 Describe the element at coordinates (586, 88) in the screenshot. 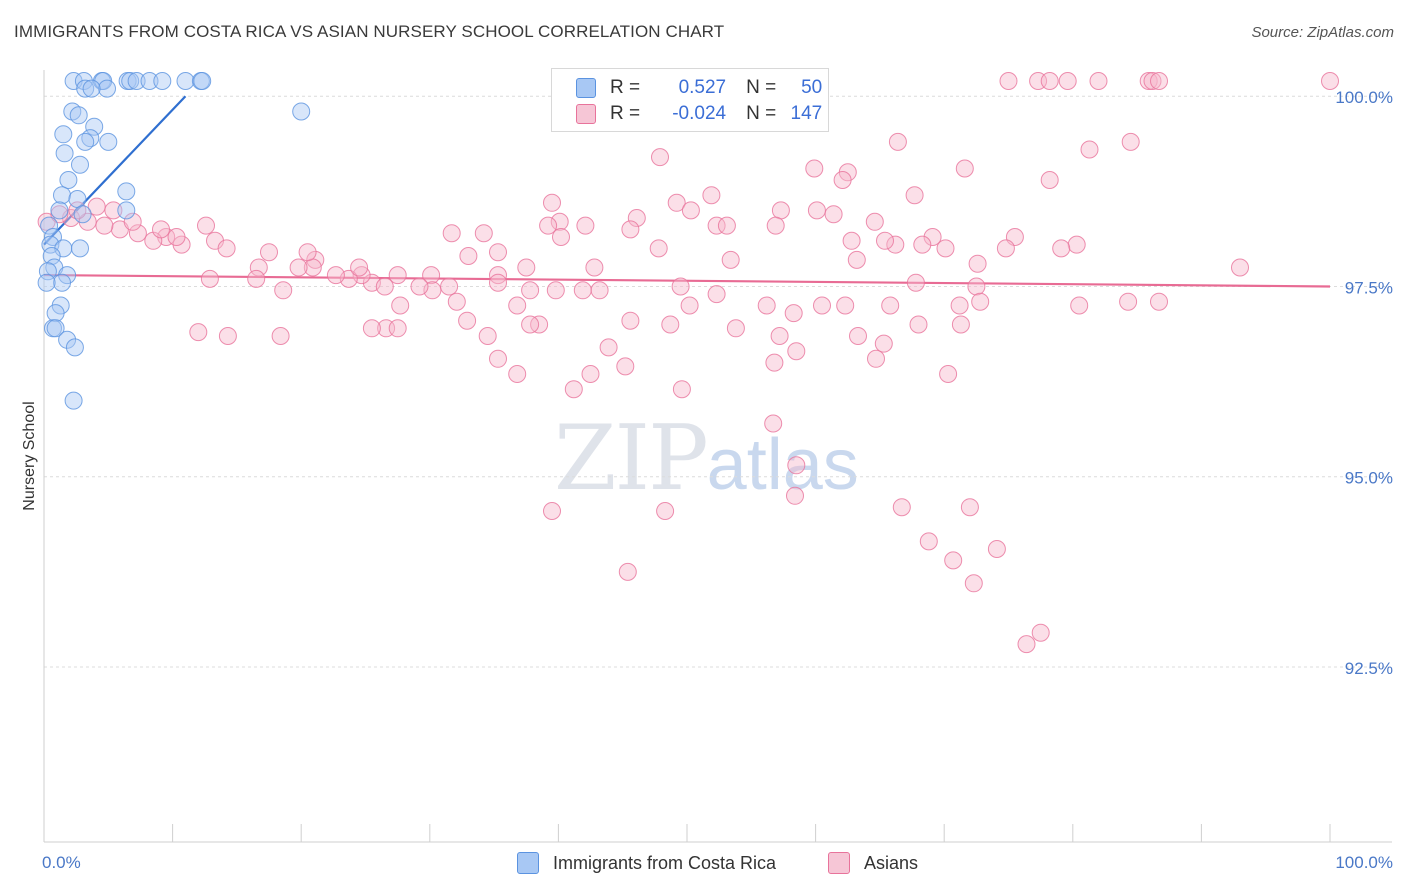

I see `legend-swatch-blue` at that location.